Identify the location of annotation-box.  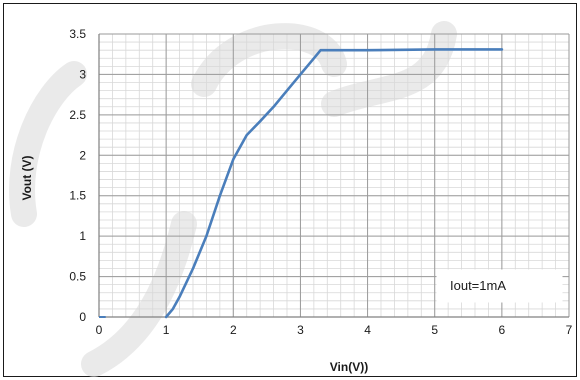
(499, 286).